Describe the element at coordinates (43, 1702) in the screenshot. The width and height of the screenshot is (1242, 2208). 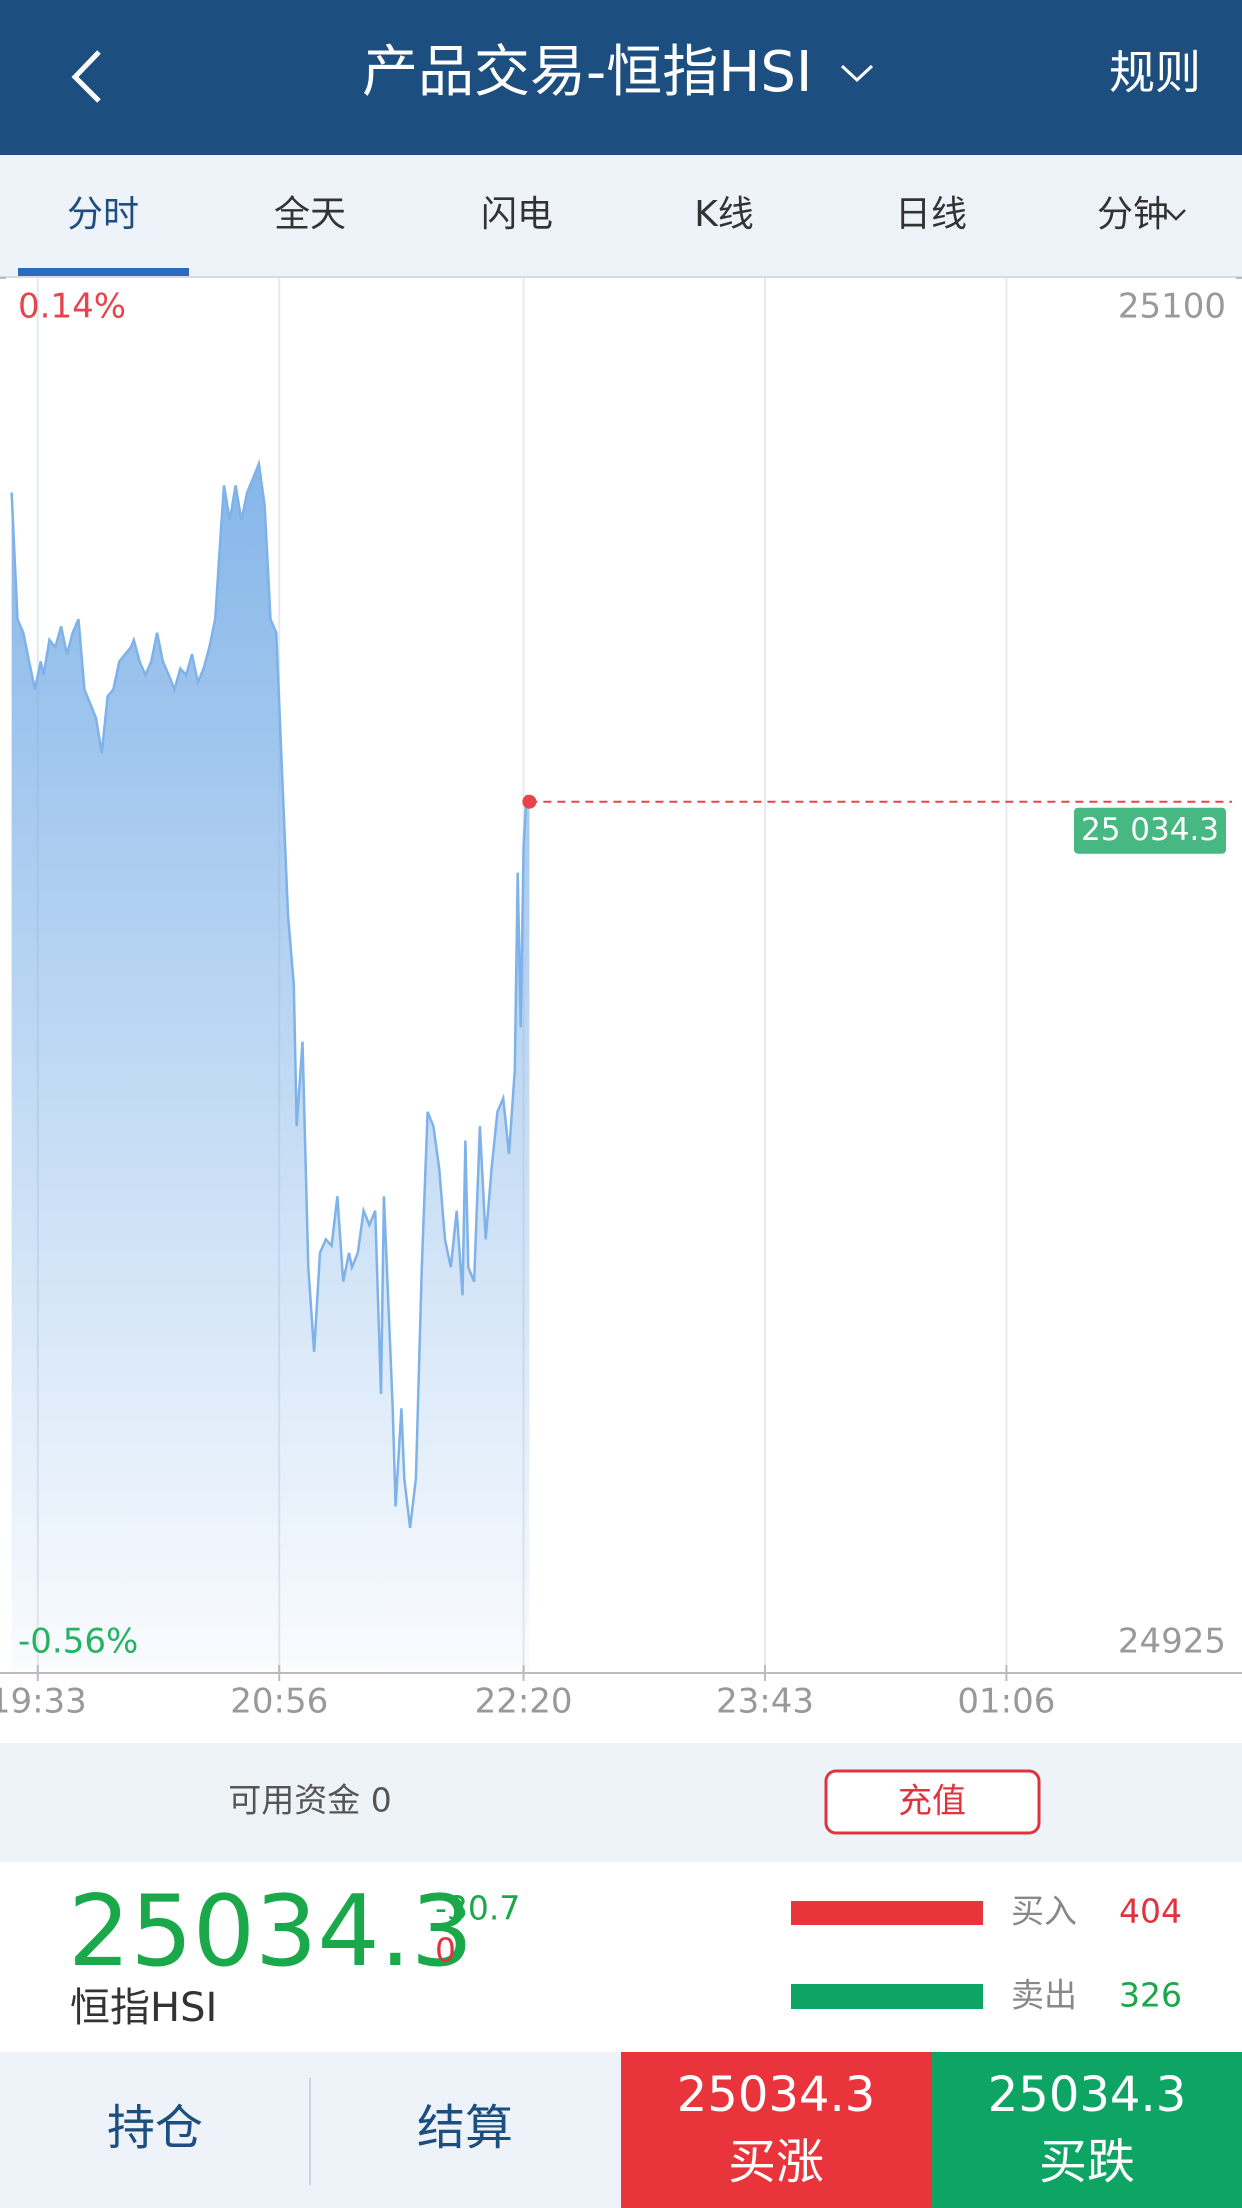
I see `x-tick-label: 19:33` at that location.